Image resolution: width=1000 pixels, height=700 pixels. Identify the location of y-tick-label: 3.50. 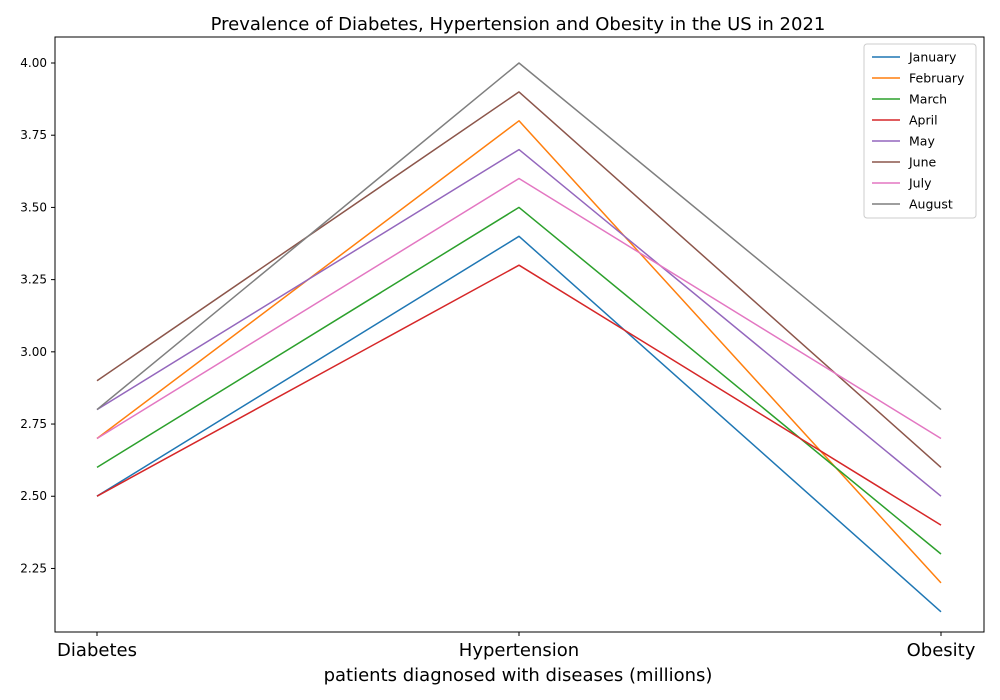
(33, 207).